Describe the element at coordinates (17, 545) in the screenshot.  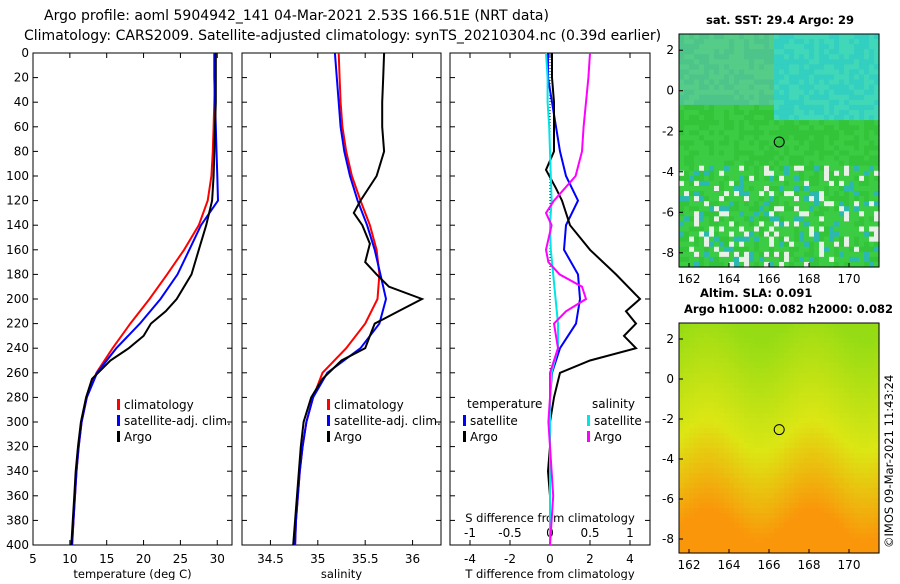
I see `y-tick-label: 400` at that location.